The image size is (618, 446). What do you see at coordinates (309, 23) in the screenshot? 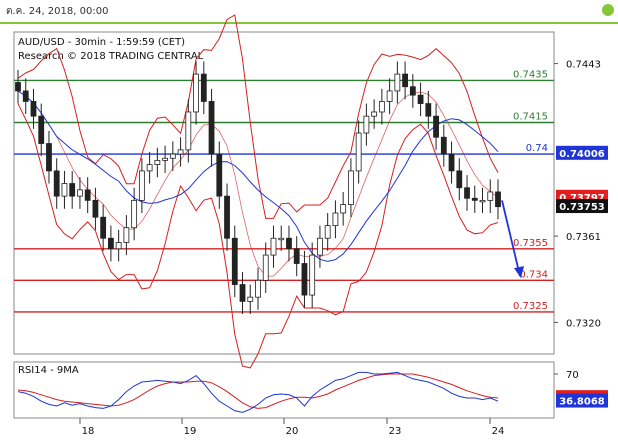
I see `header-divider` at bounding box center [309, 23].